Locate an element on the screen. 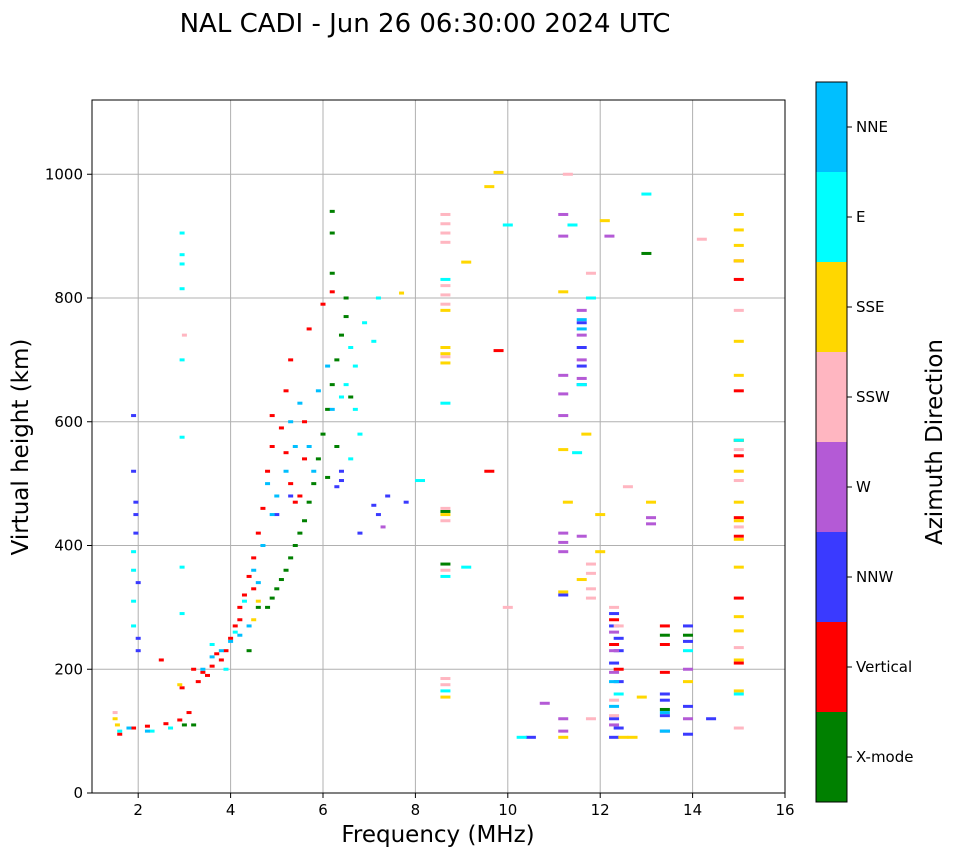  x-tick-label: 10 is located at coordinates (507, 810).